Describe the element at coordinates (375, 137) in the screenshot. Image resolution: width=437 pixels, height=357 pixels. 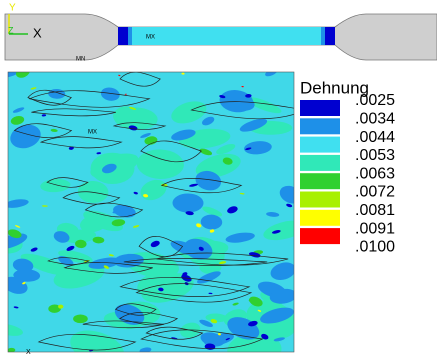
I see `legend-label: .0044` at that location.